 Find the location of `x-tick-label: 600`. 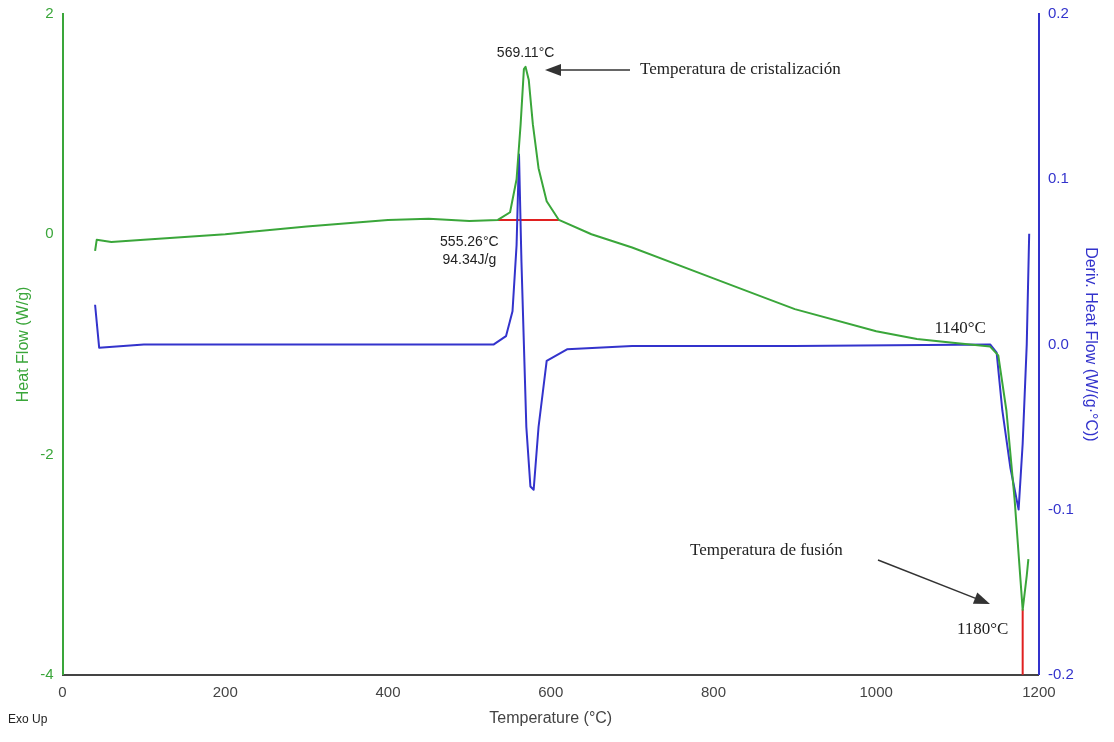

x-tick-label: 600 is located at coordinates (551, 691).